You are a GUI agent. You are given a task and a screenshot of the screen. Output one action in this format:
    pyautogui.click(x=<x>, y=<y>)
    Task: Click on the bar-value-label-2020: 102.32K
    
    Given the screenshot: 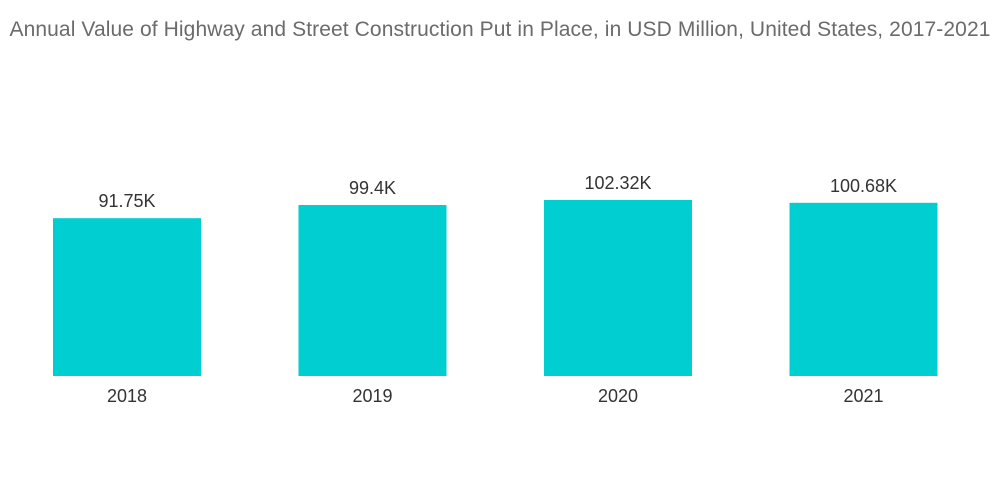 What is the action you would take?
    pyautogui.click(x=617, y=183)
    